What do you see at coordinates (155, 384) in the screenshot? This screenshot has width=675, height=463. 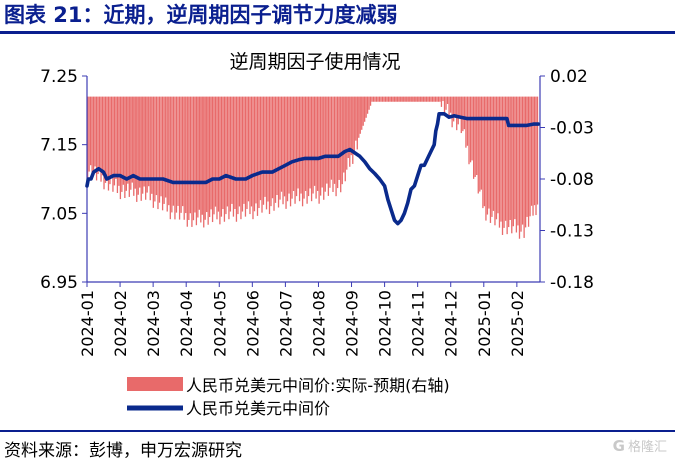 I see `legend-bar-swatch` at bounding box center [155, 384].